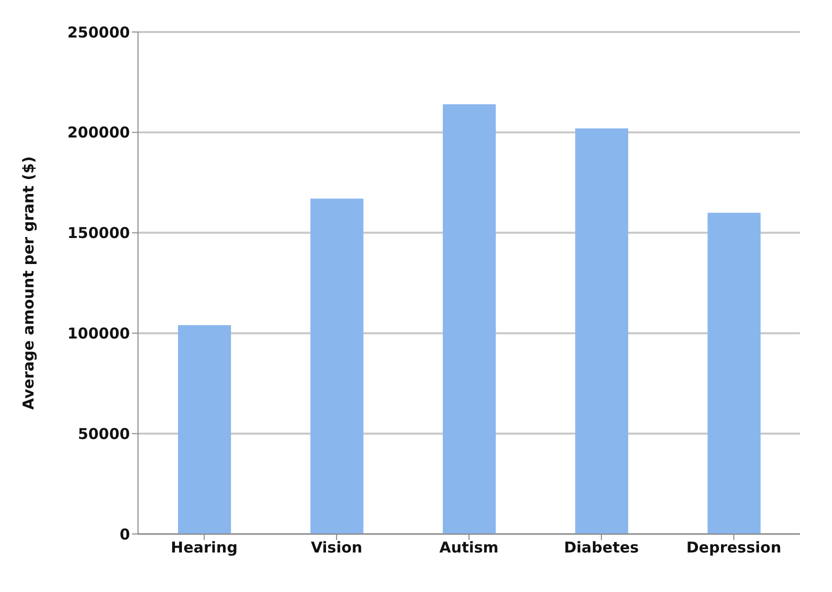 The image size is (832, 592). Describe the element at coordinates (98, 233) in the screenshot. I see `y-tick-label: 150000` at that location.